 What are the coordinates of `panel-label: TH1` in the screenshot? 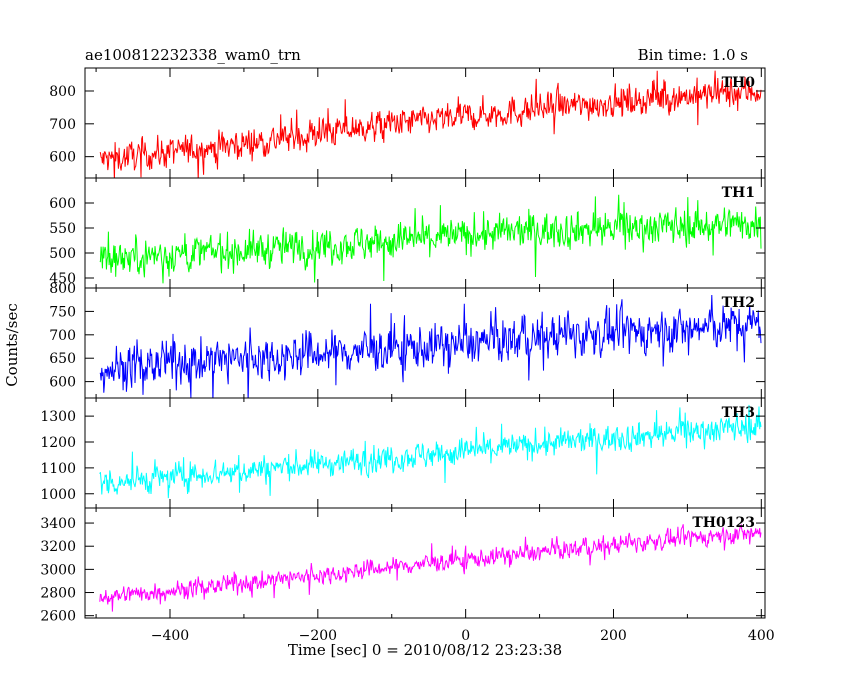 It's located at (738, 193).